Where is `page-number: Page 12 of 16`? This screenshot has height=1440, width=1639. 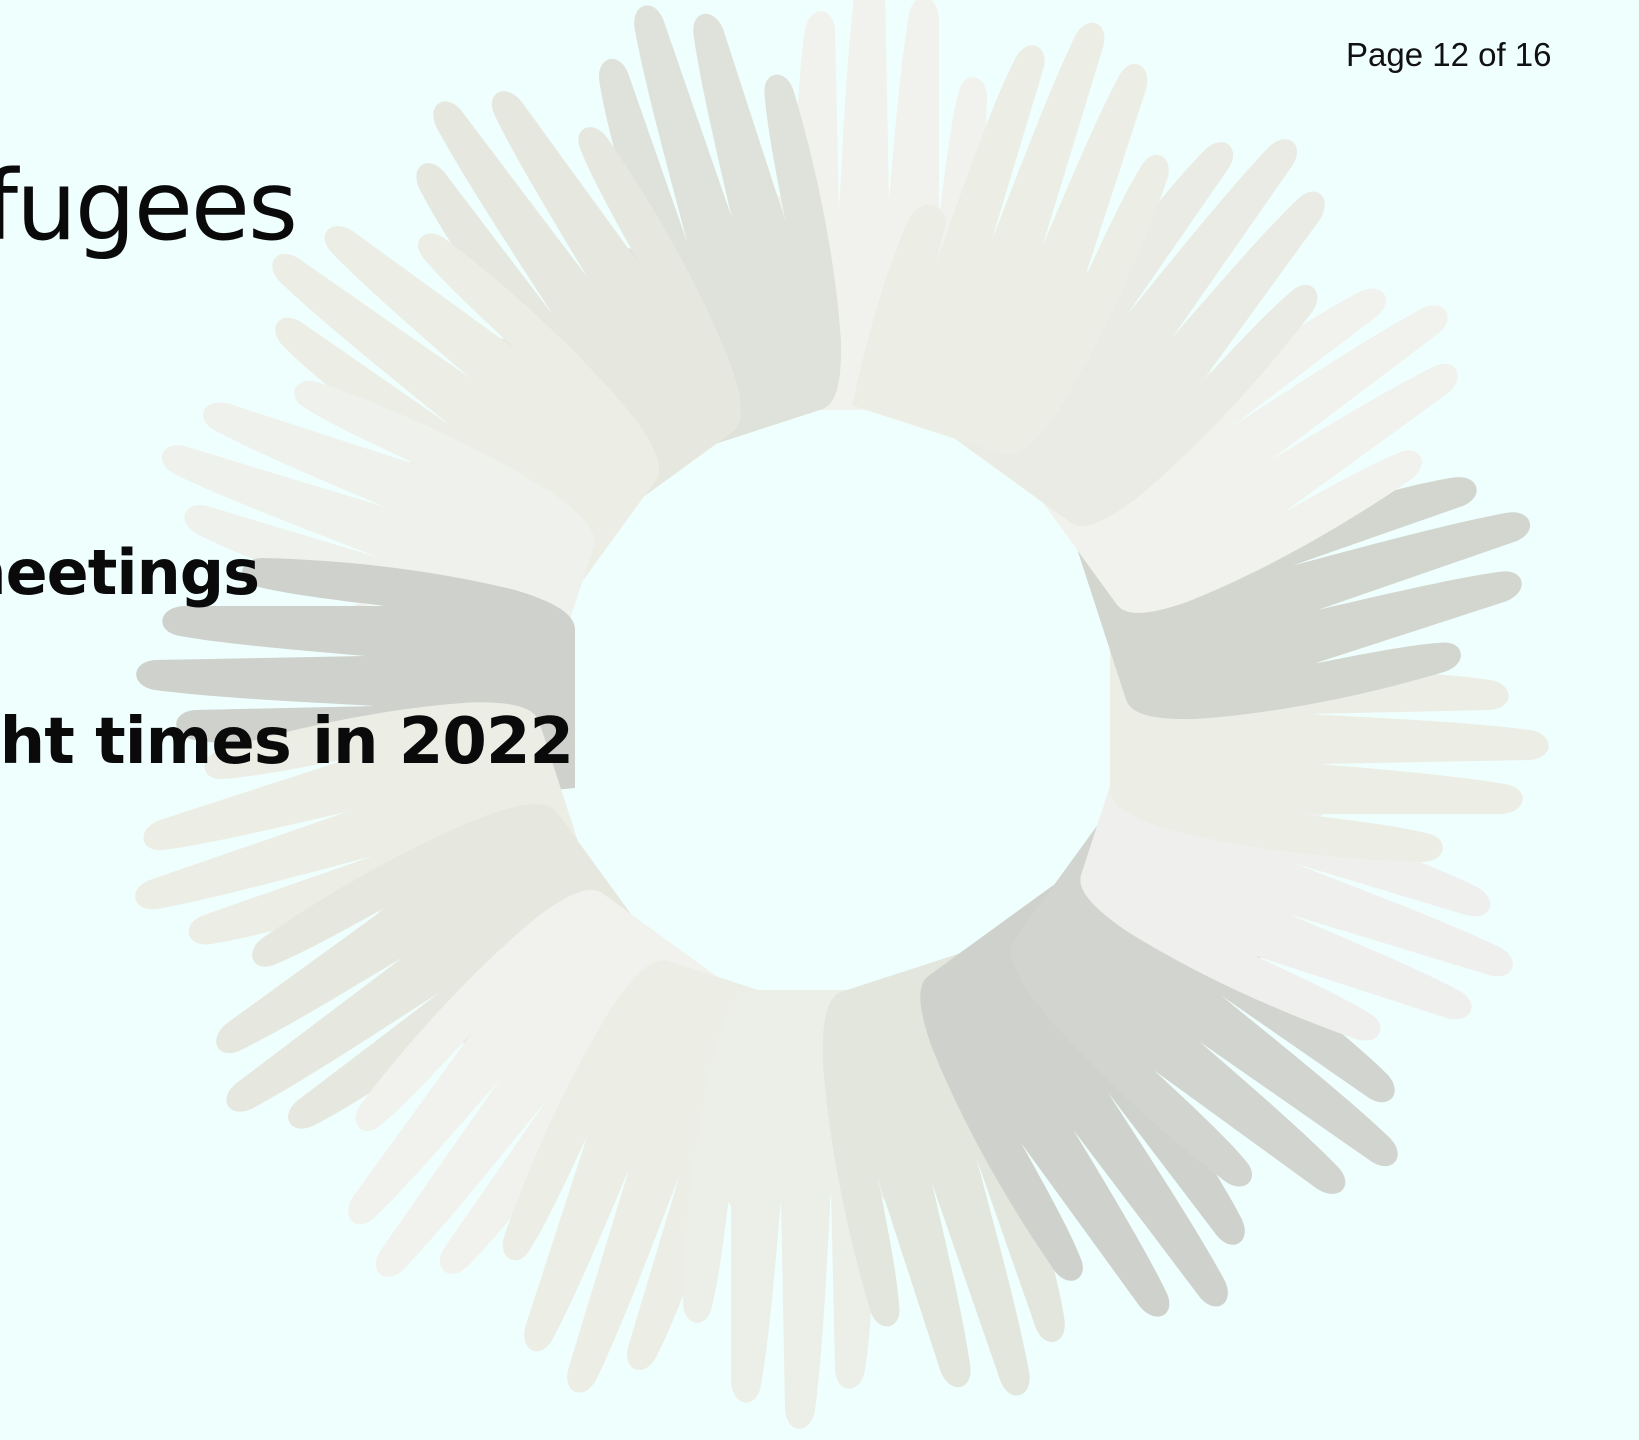 page-number: Page 12 of 16 is located at coordinates (1449, 54).